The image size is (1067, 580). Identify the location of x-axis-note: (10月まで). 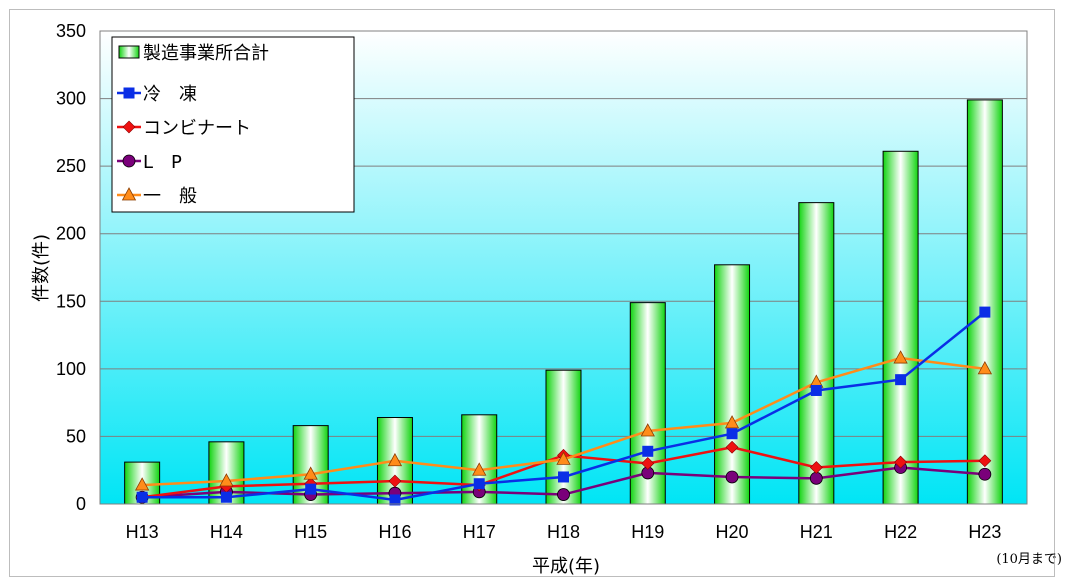
(1029, 559).